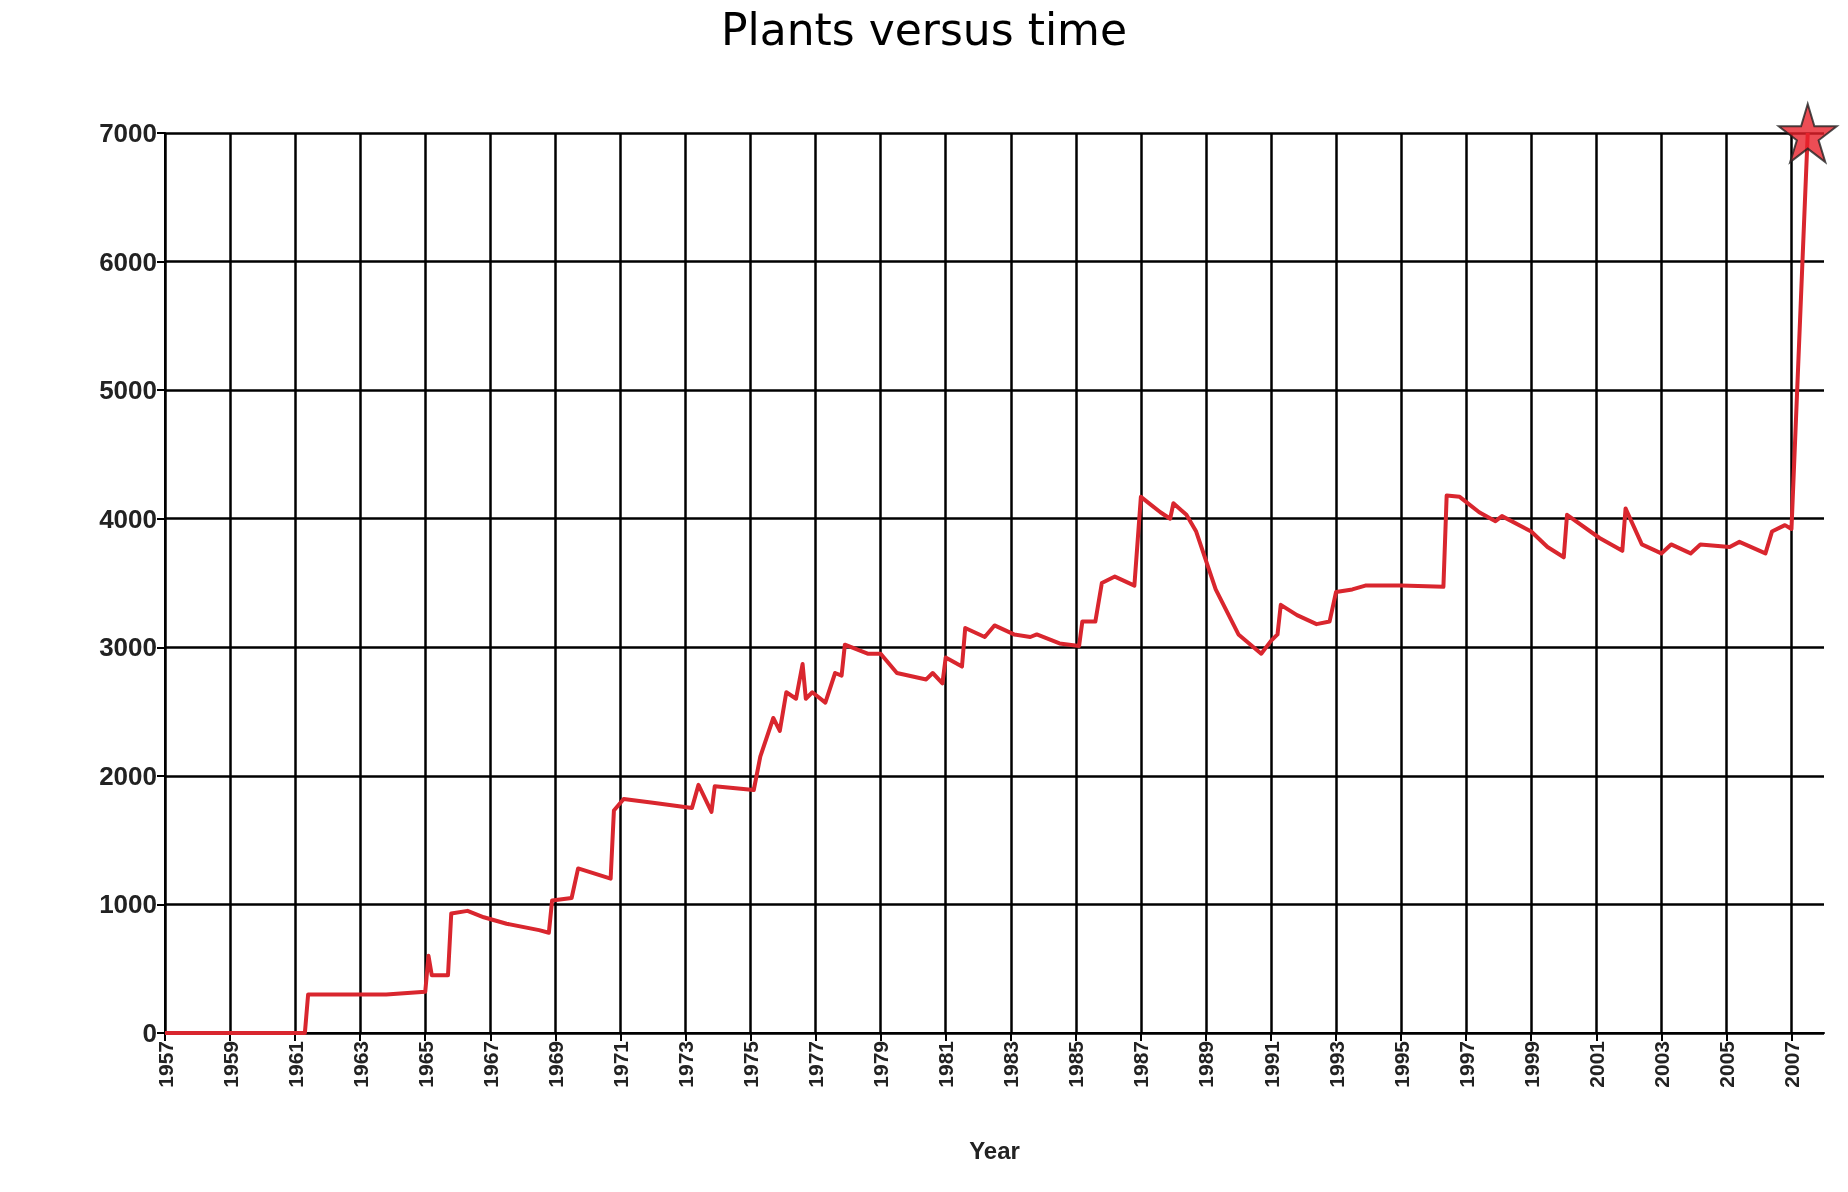 The image size is (1848, 1192). Describe the element at coordinates (230, 1064) in the screenshot. I see `x-tick-label: 1959` at that location.